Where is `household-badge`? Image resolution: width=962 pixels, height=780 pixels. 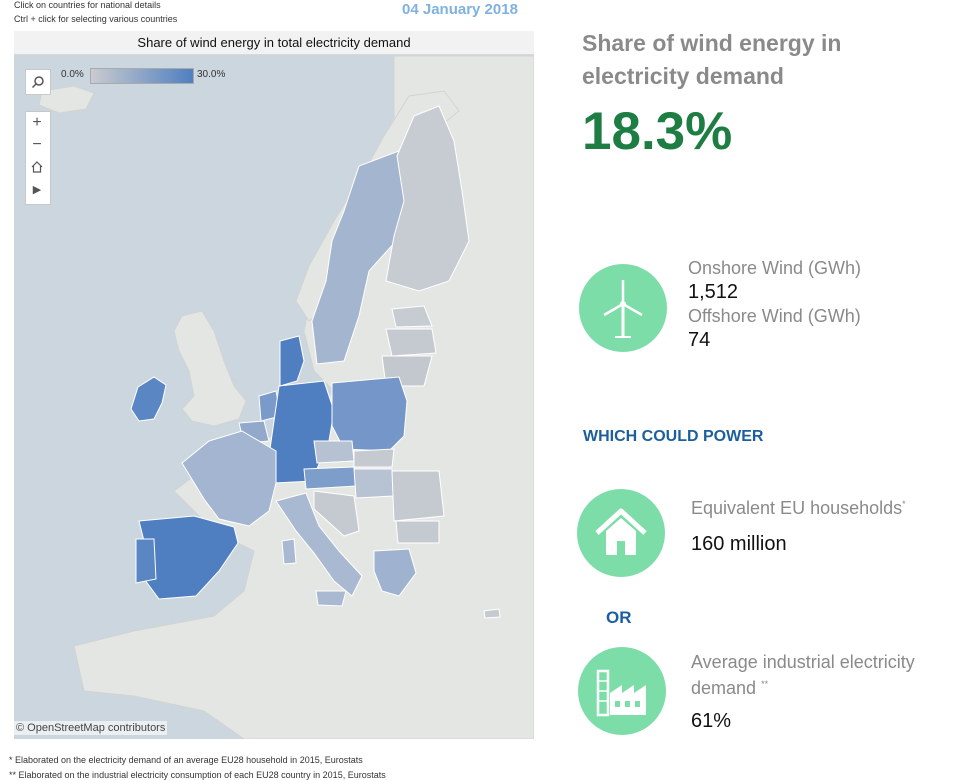 household-badge is located at coordinates (621, 533).